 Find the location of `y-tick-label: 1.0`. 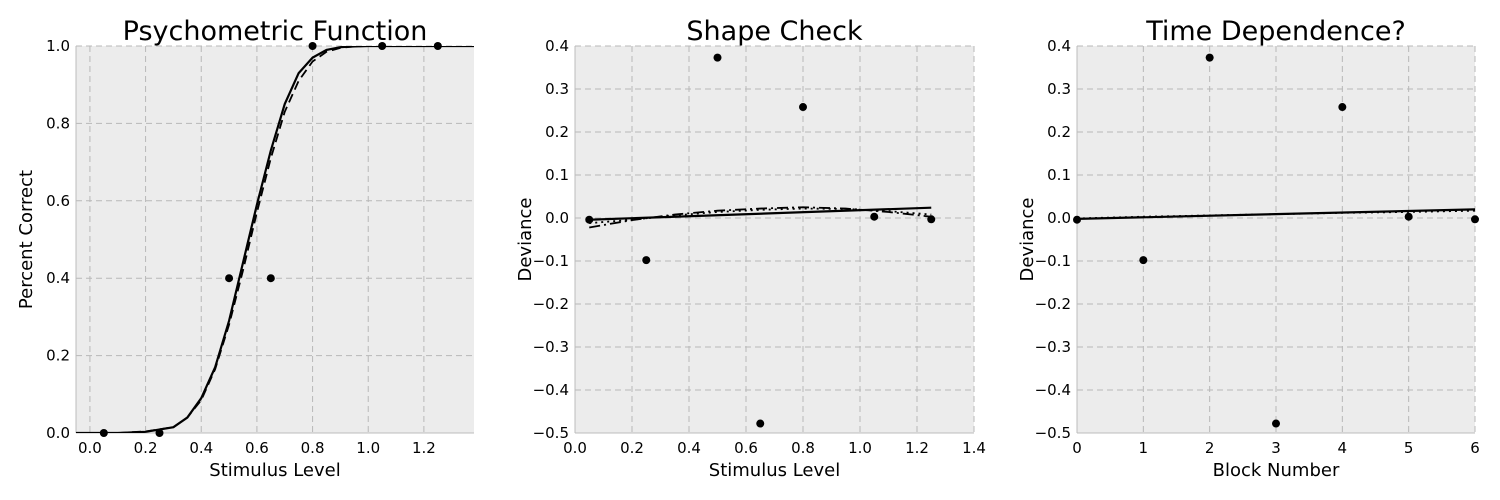

y-tick-label: 1.0 is located at coordinates (58, 46).